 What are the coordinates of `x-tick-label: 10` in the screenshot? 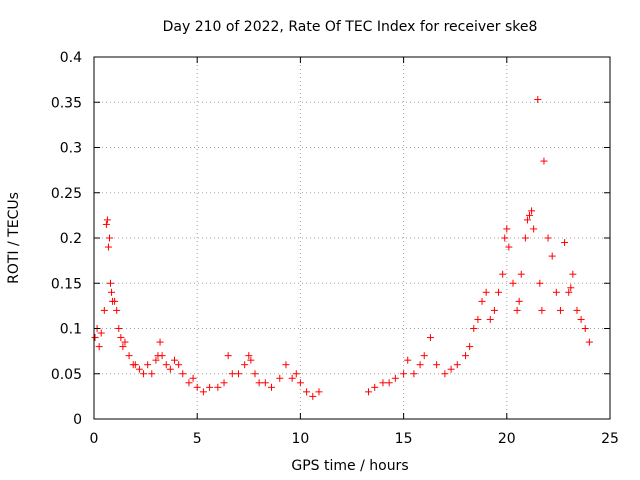 It's located at (300, 439).